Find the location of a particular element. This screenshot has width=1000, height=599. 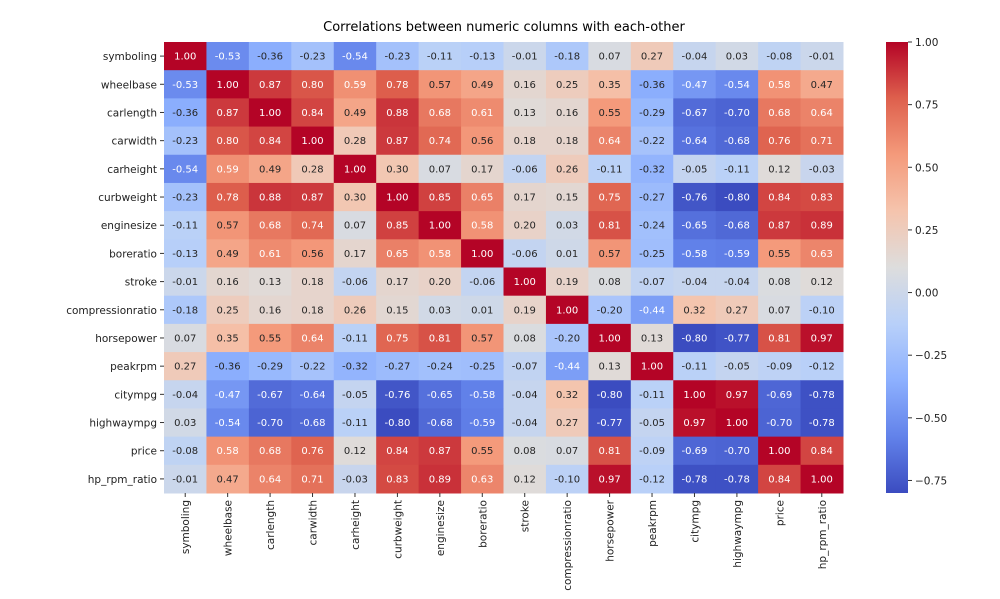

y-tick-label: boreratio is located at coordinates (133, 254).